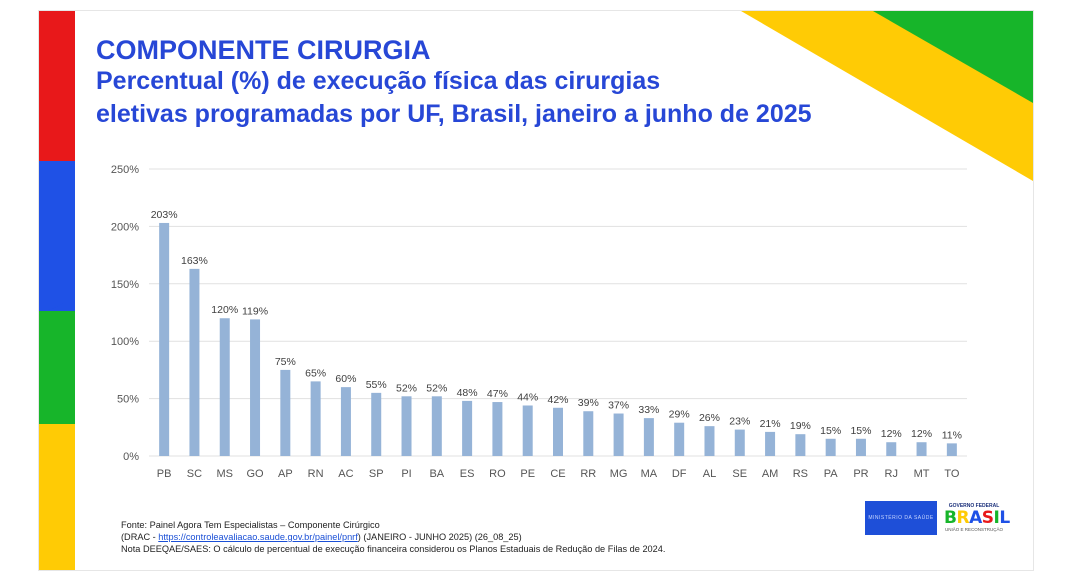  I want to click on brasil-letter: L, so click(1004, 518).